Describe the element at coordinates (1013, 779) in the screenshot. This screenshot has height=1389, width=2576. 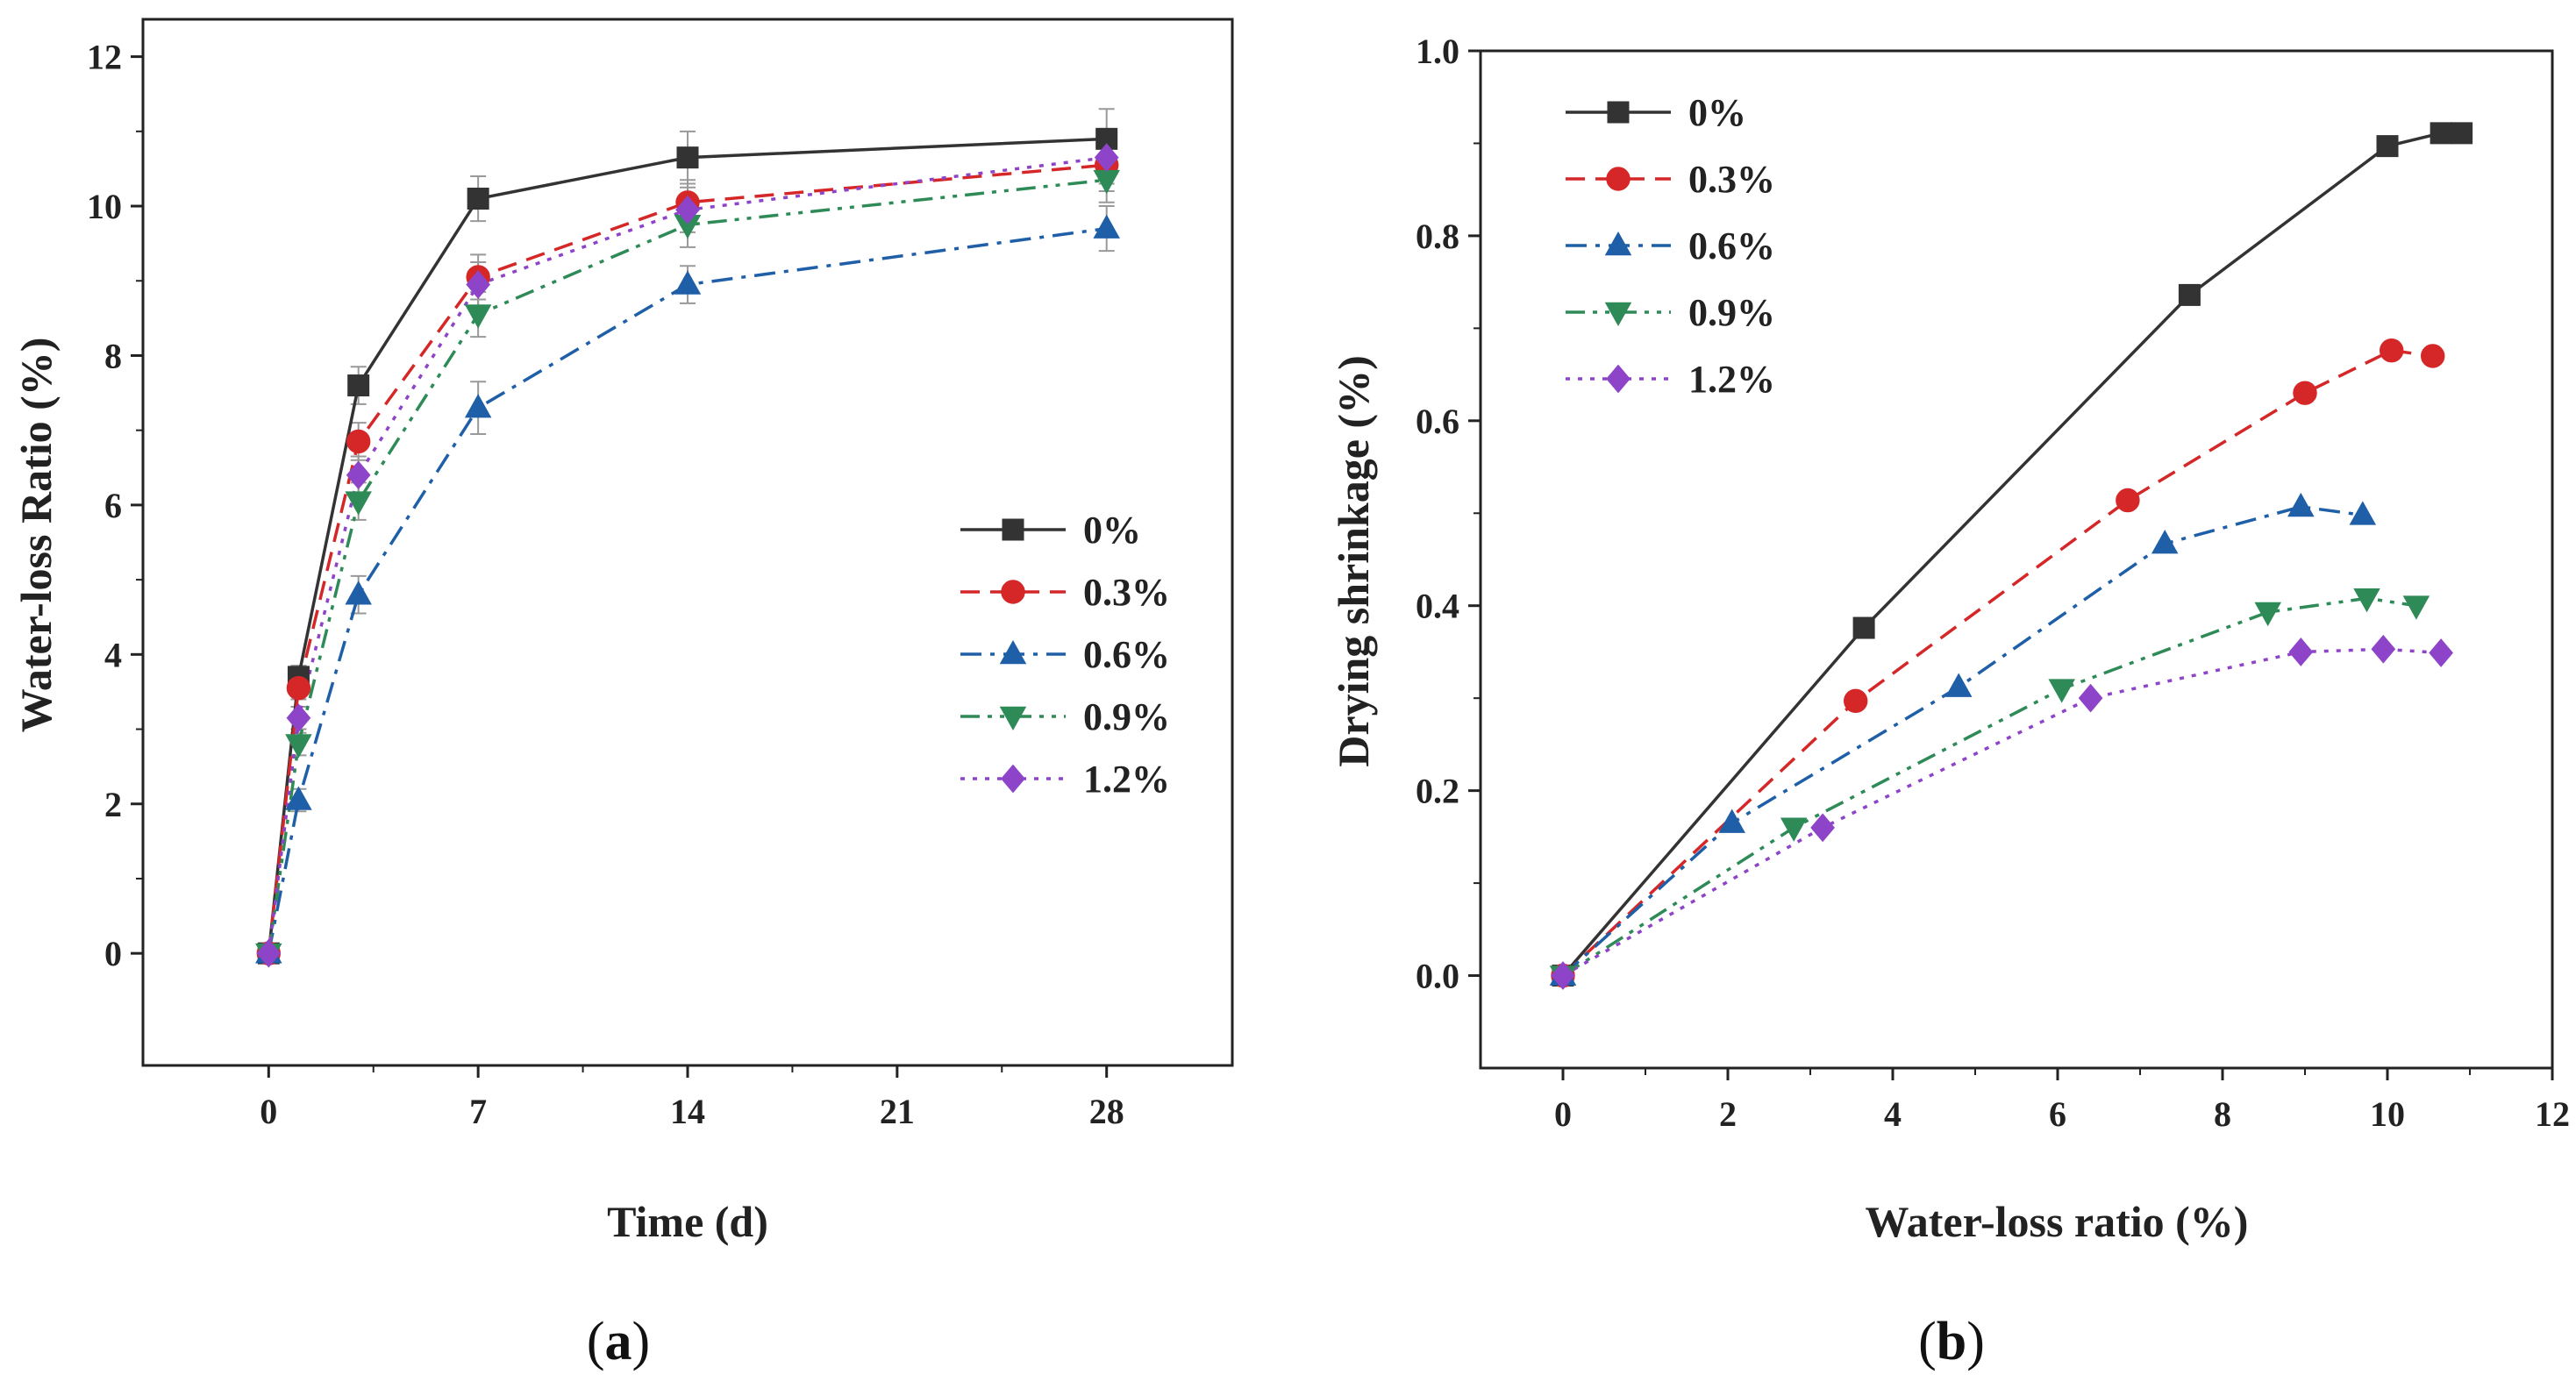
I see `a-legend-marker-1p2pct` at that location.